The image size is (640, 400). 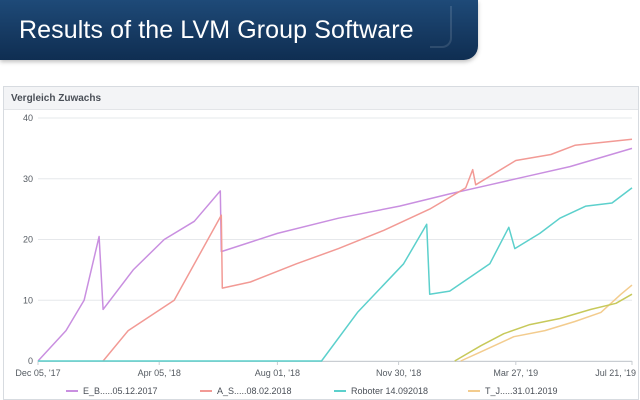 I want to click on title-banner: Results of the LVM Group Software, so click(x=239, y=30).